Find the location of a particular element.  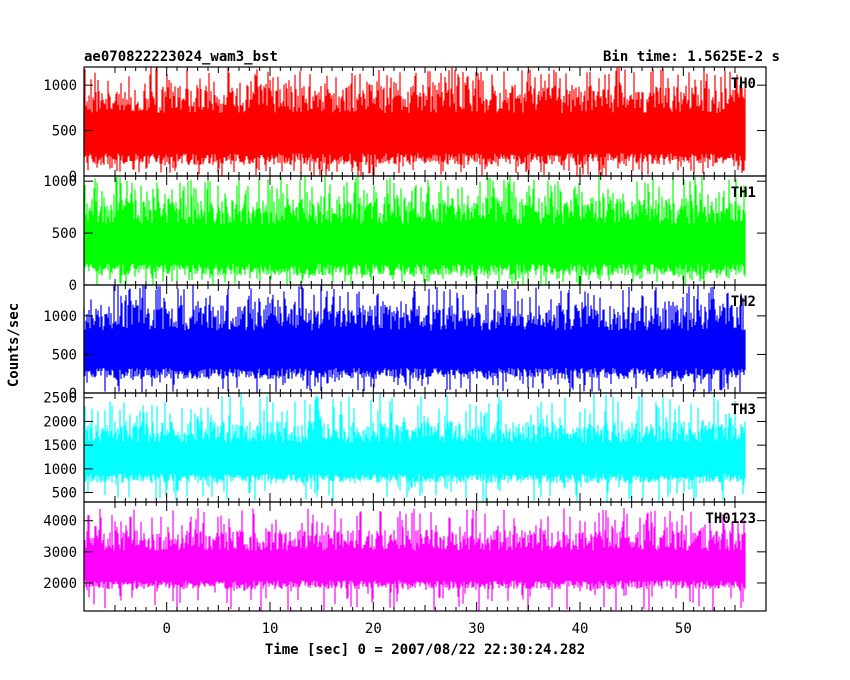

series-label: TH1 is located at coordinates (743, 193).